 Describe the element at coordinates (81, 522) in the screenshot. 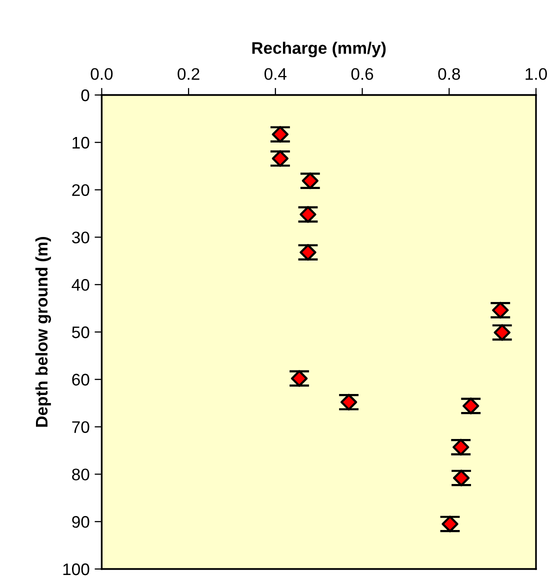

I see `y-tick-label: 90` at that location.